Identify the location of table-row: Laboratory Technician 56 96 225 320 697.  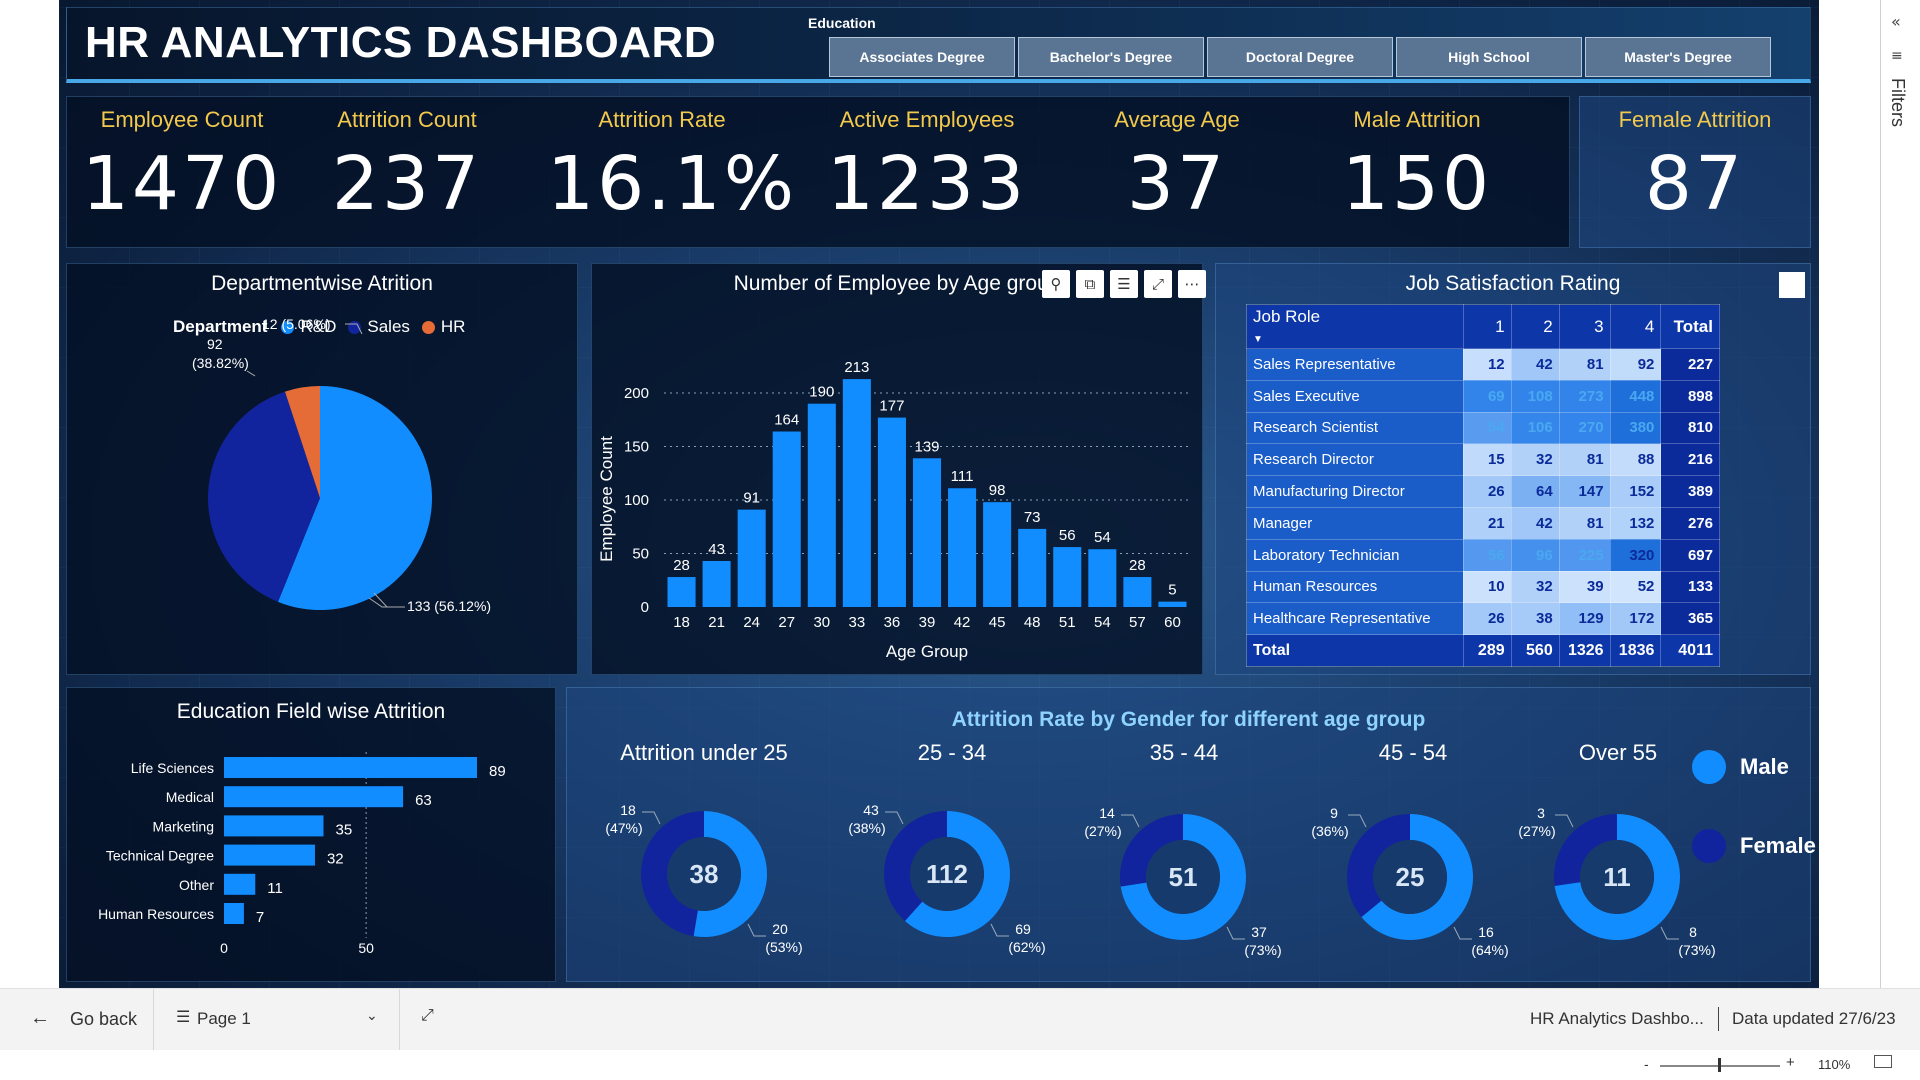
(1483, 555).